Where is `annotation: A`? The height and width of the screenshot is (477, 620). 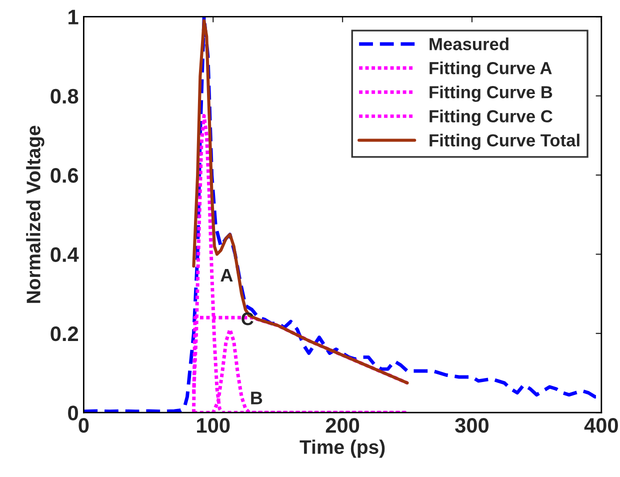
annotation: A is located at coordinates (226, 275).